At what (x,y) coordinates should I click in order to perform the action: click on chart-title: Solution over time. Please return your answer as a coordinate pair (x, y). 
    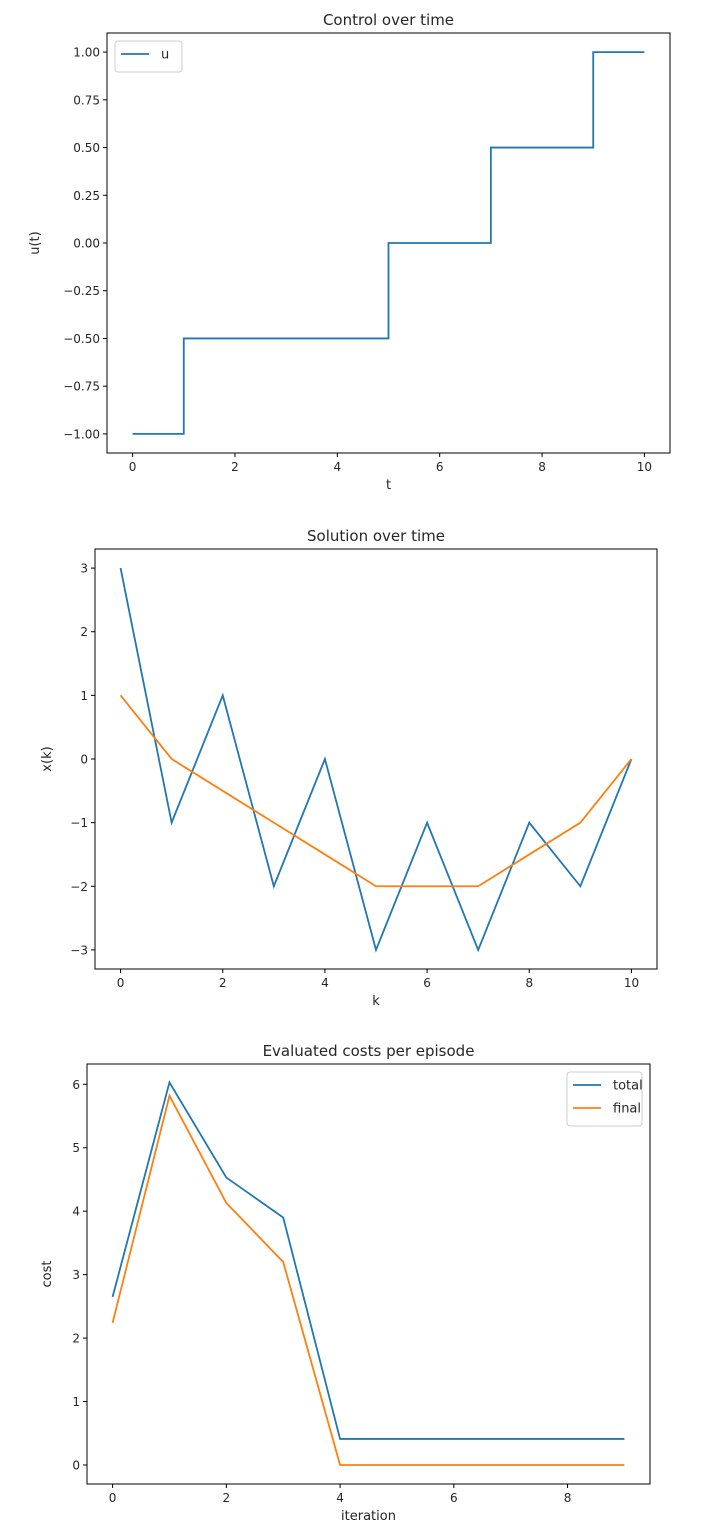
    Looking at the image, I should click on (376, 536).